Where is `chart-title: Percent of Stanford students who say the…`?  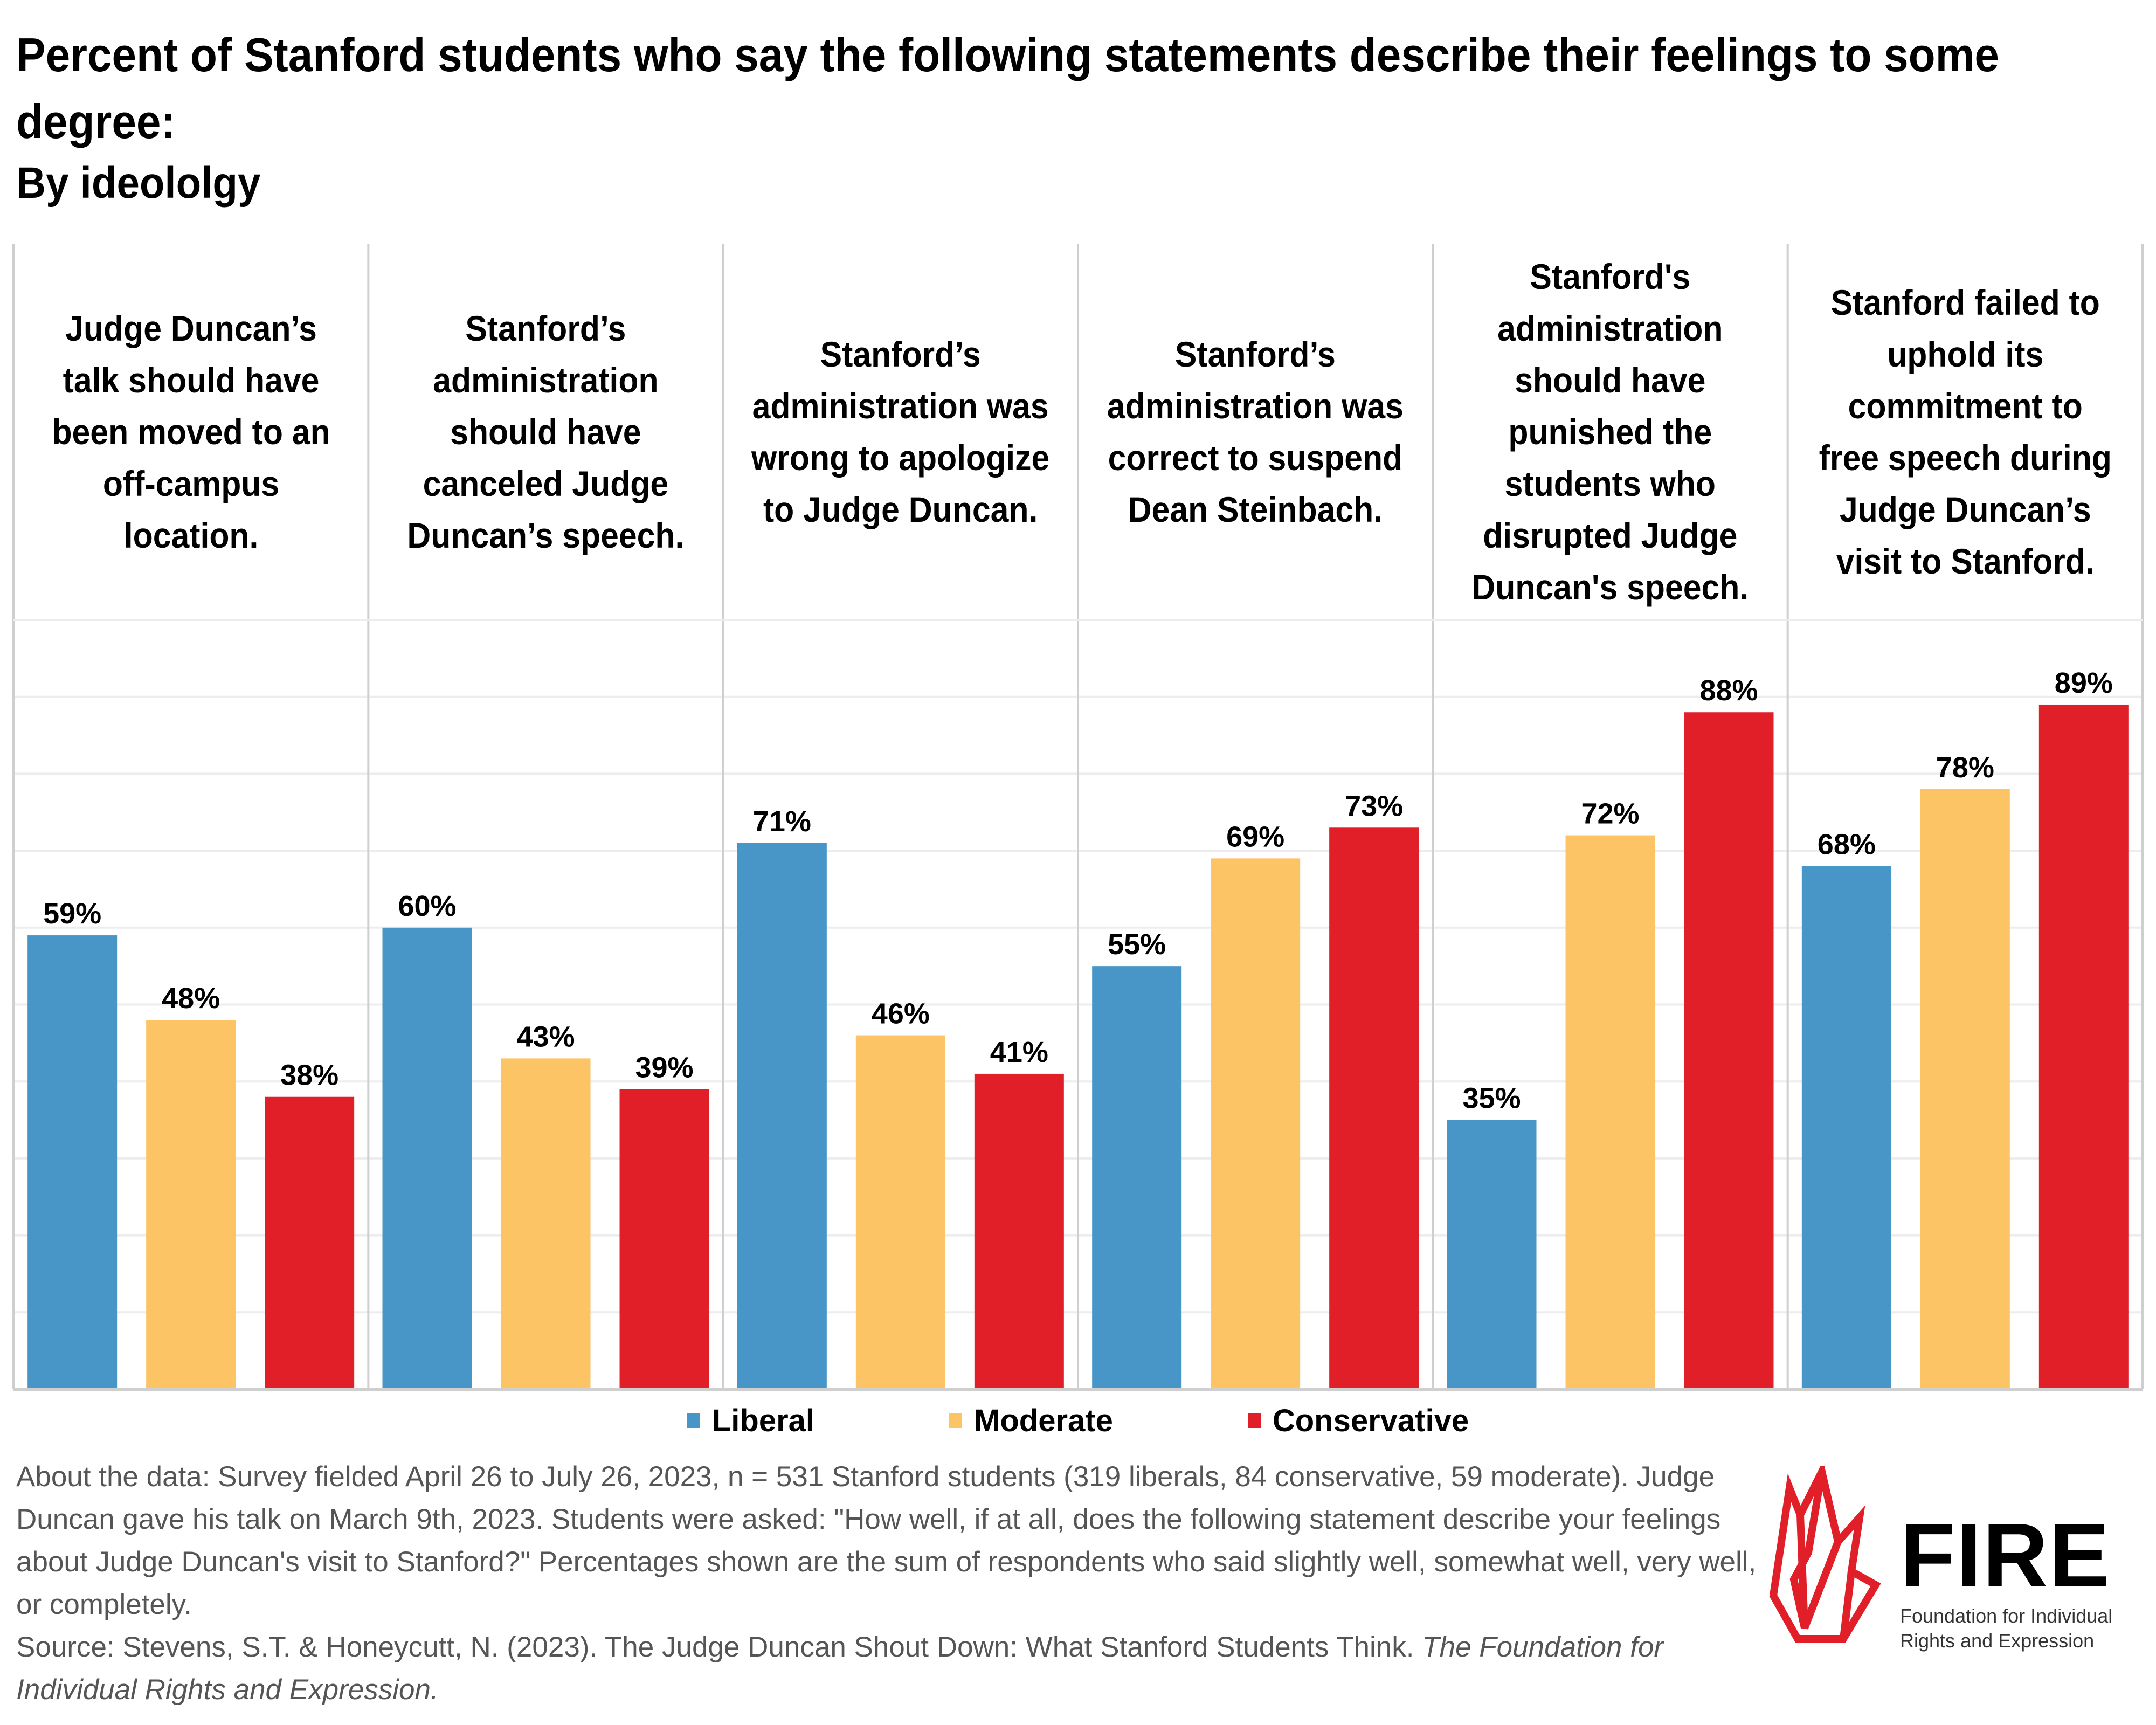
chart-title: Percent of Stanford students who say the… is located at coordinates (1007, 88).